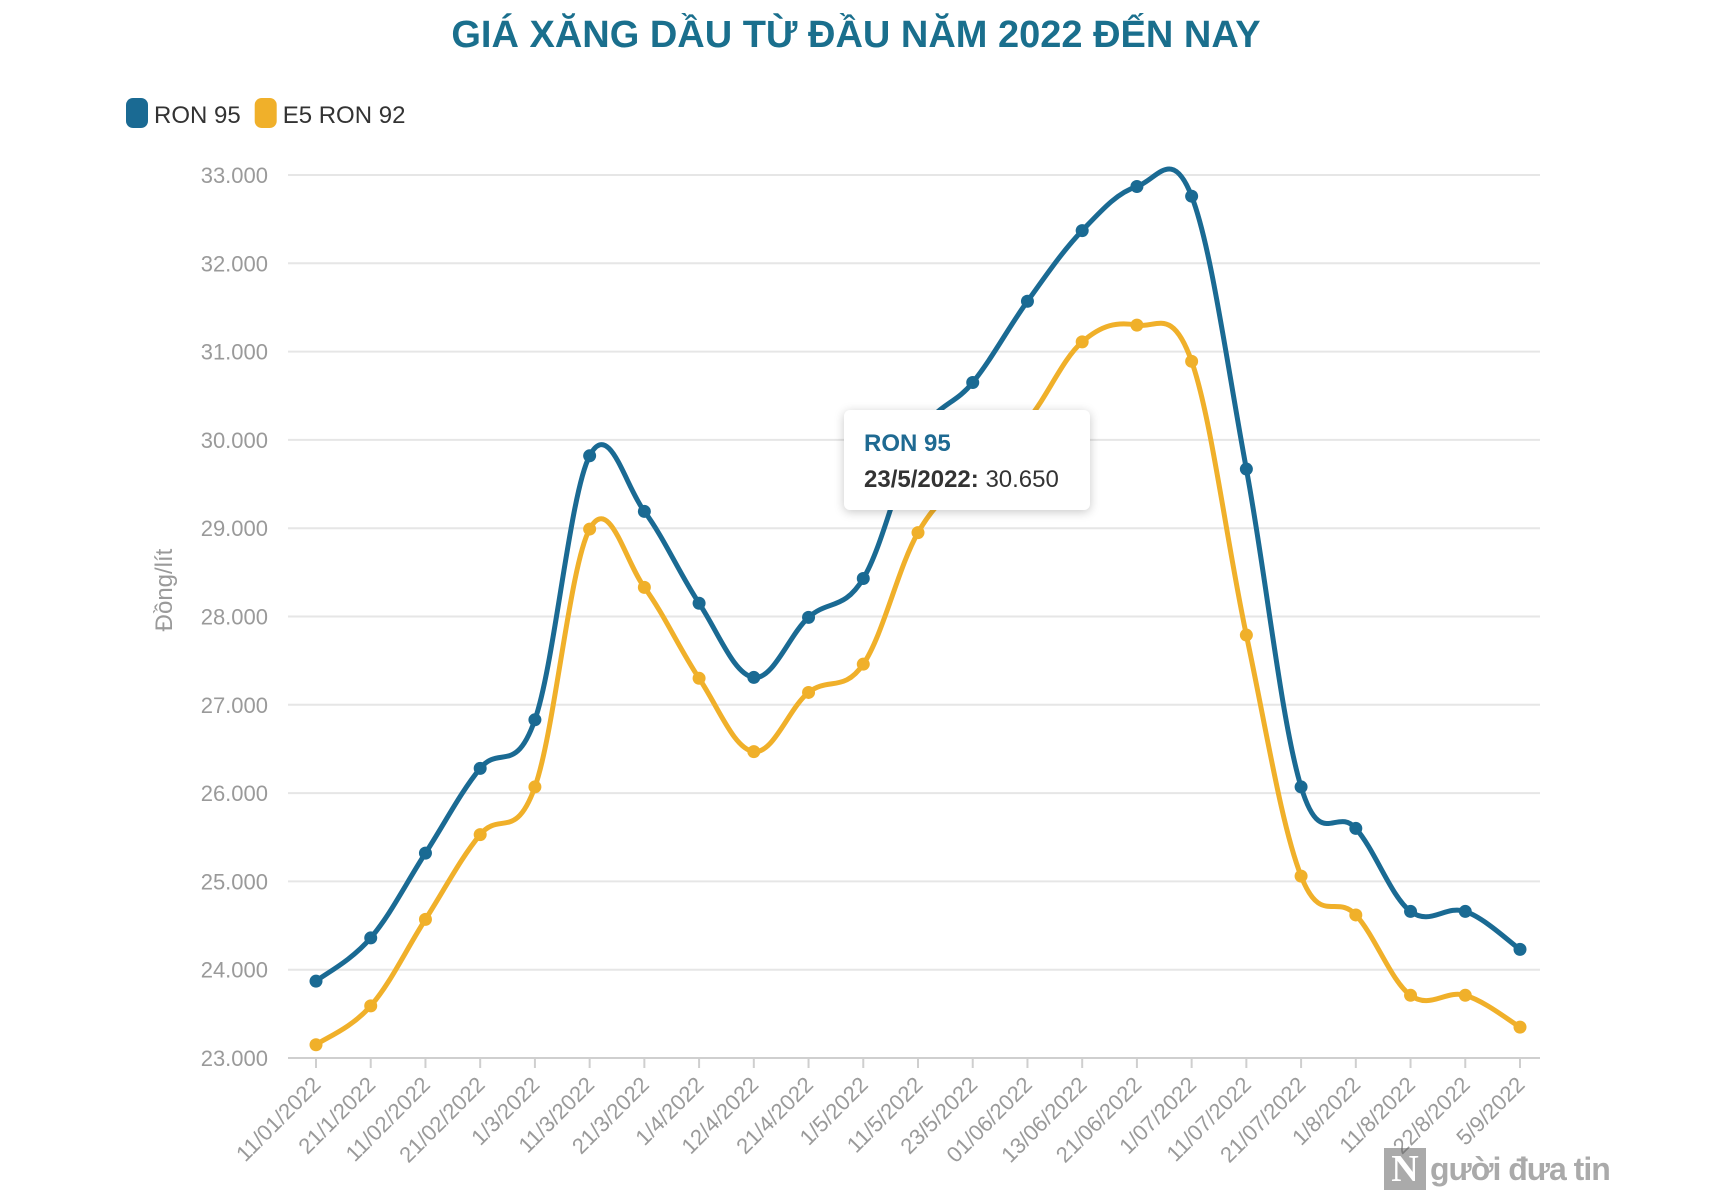  Describe the element at coordinates (907, 443) in the screenshot. I see `tooltip-series: RON 95` at that location.